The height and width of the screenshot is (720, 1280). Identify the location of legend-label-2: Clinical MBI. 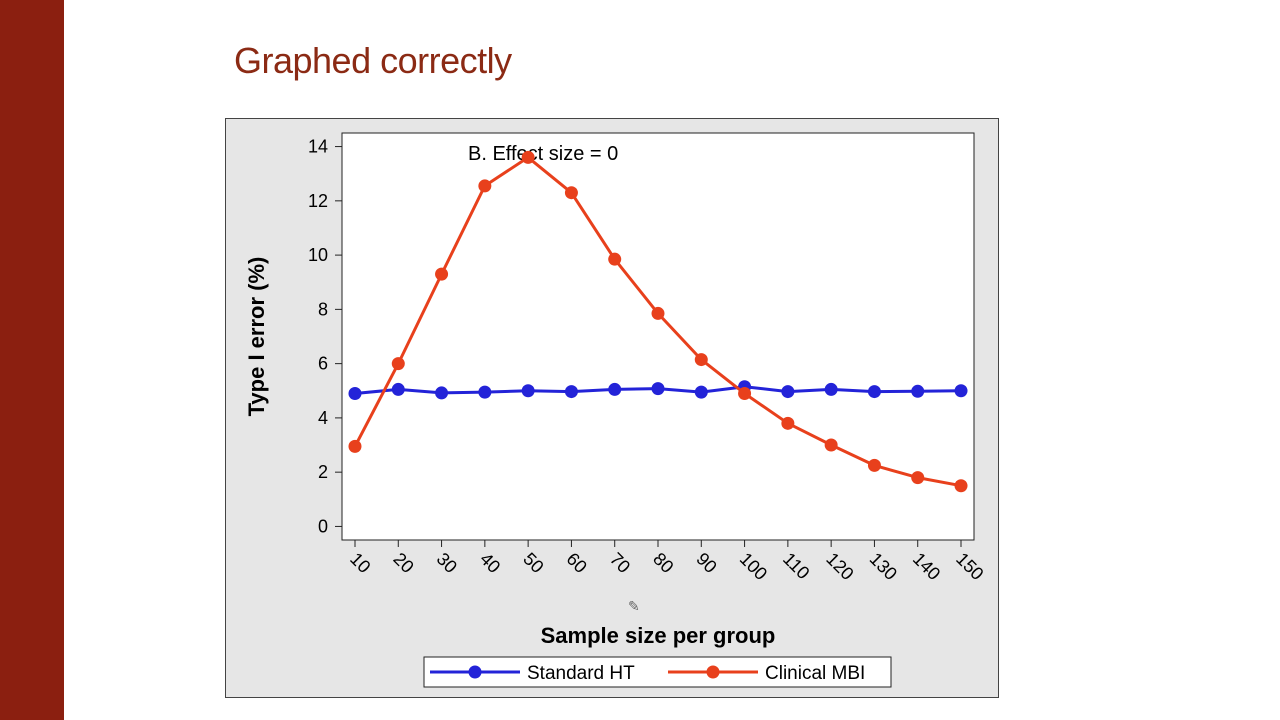
(815, 673).